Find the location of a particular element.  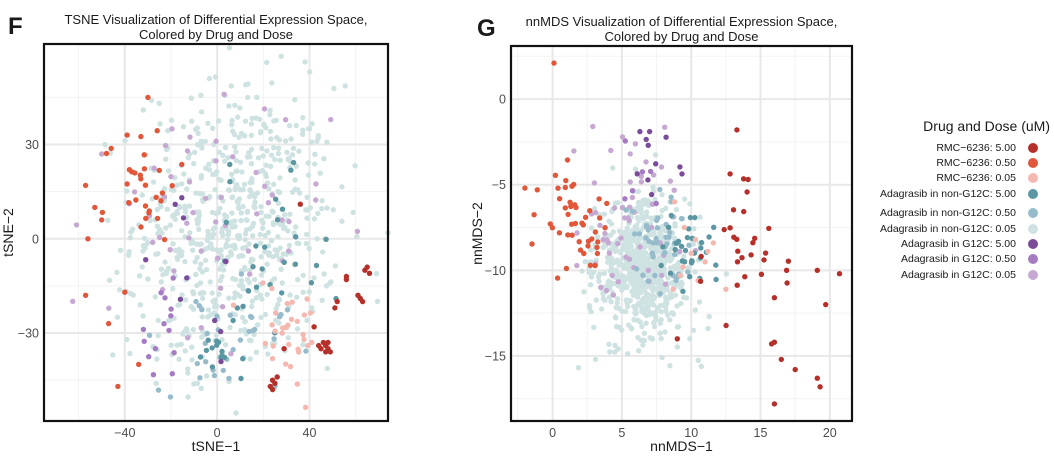

legend-item: Adagrasib in G12C: 5.00 is located at coordinates (957, 243).